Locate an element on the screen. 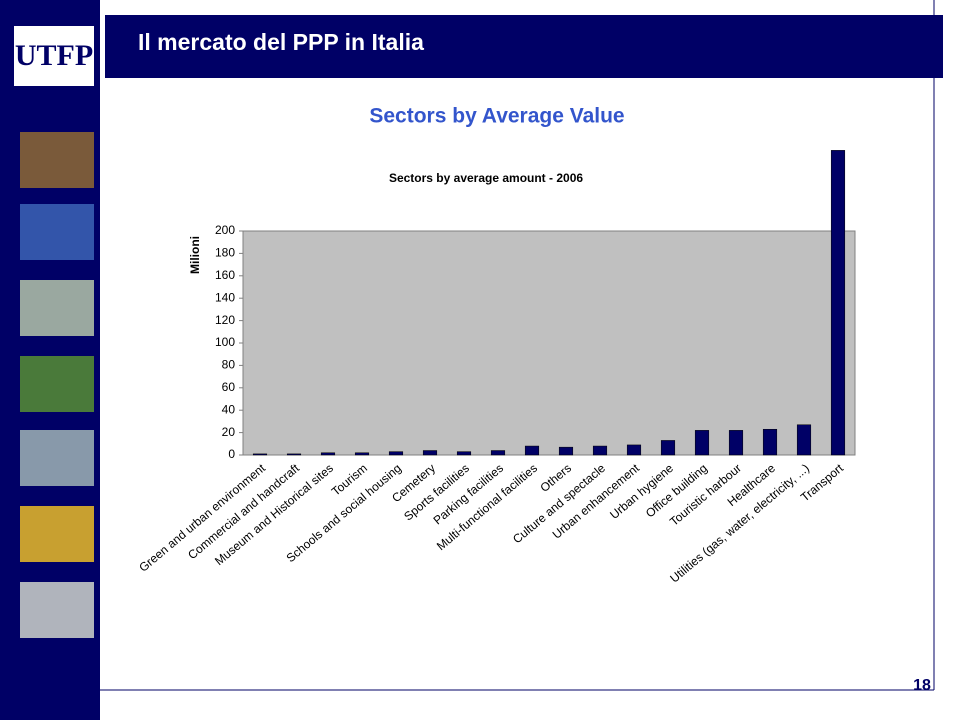 The width and height of the screenshot is (959, 720). logo-box is located at coordinates (54, 56).